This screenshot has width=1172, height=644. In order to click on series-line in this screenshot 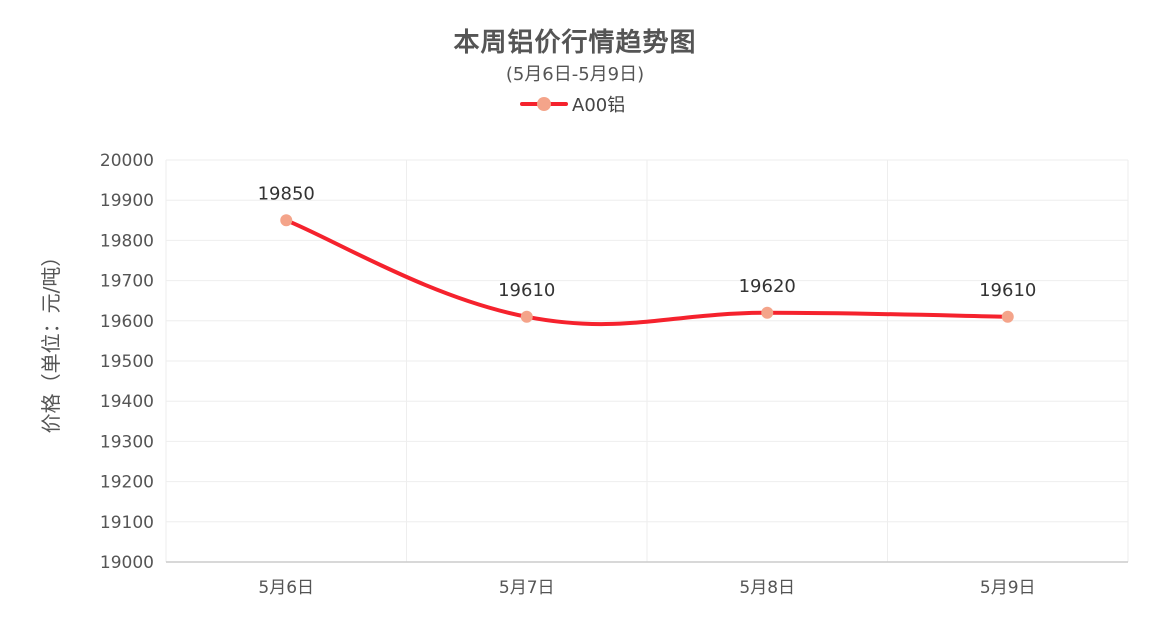, I will do `click(647, 272)`.